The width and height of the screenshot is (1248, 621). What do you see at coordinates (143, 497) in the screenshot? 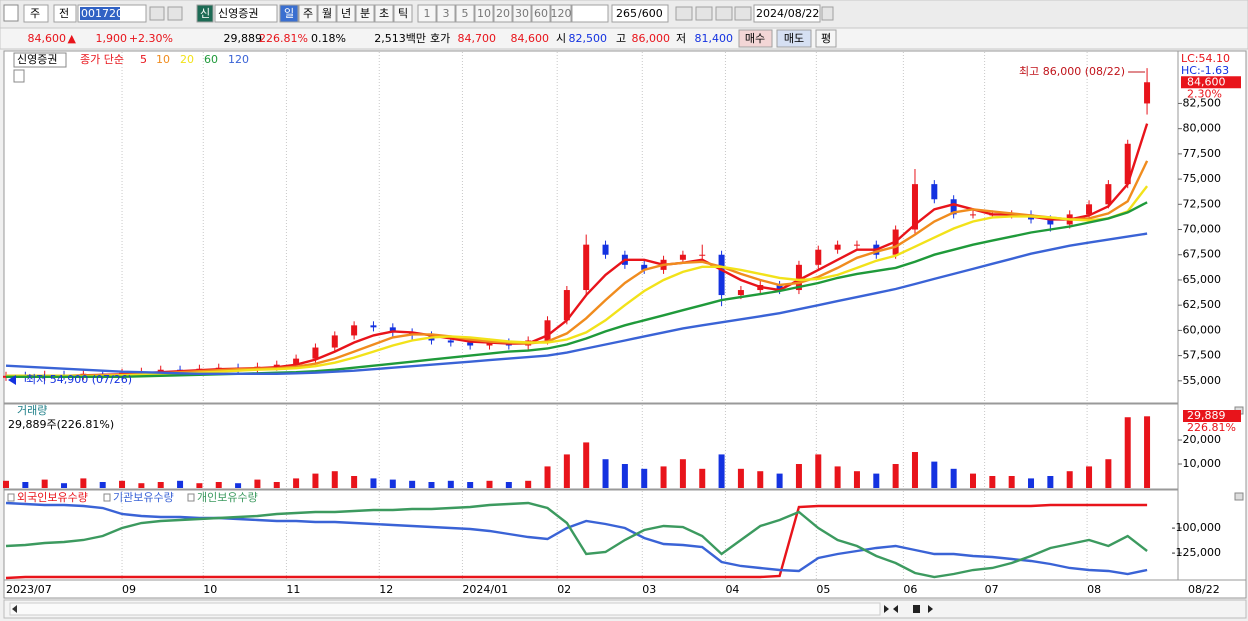
I see `legend-item: 기관보유수량` at bounding box center [143, 497].